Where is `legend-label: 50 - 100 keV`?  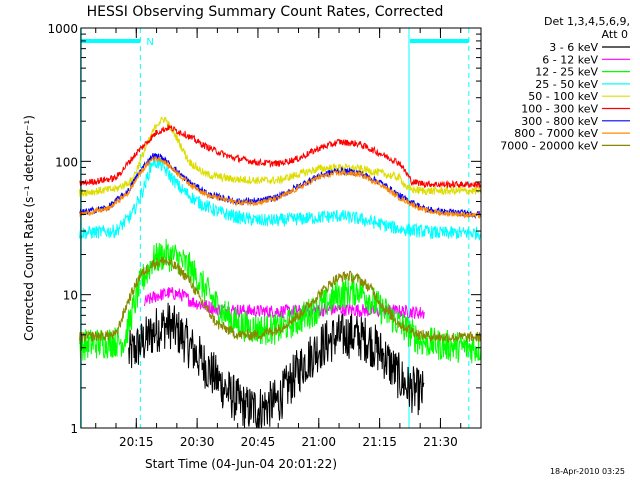
legend-label: 50 - 100 keV is located at coordinates (563, 96).